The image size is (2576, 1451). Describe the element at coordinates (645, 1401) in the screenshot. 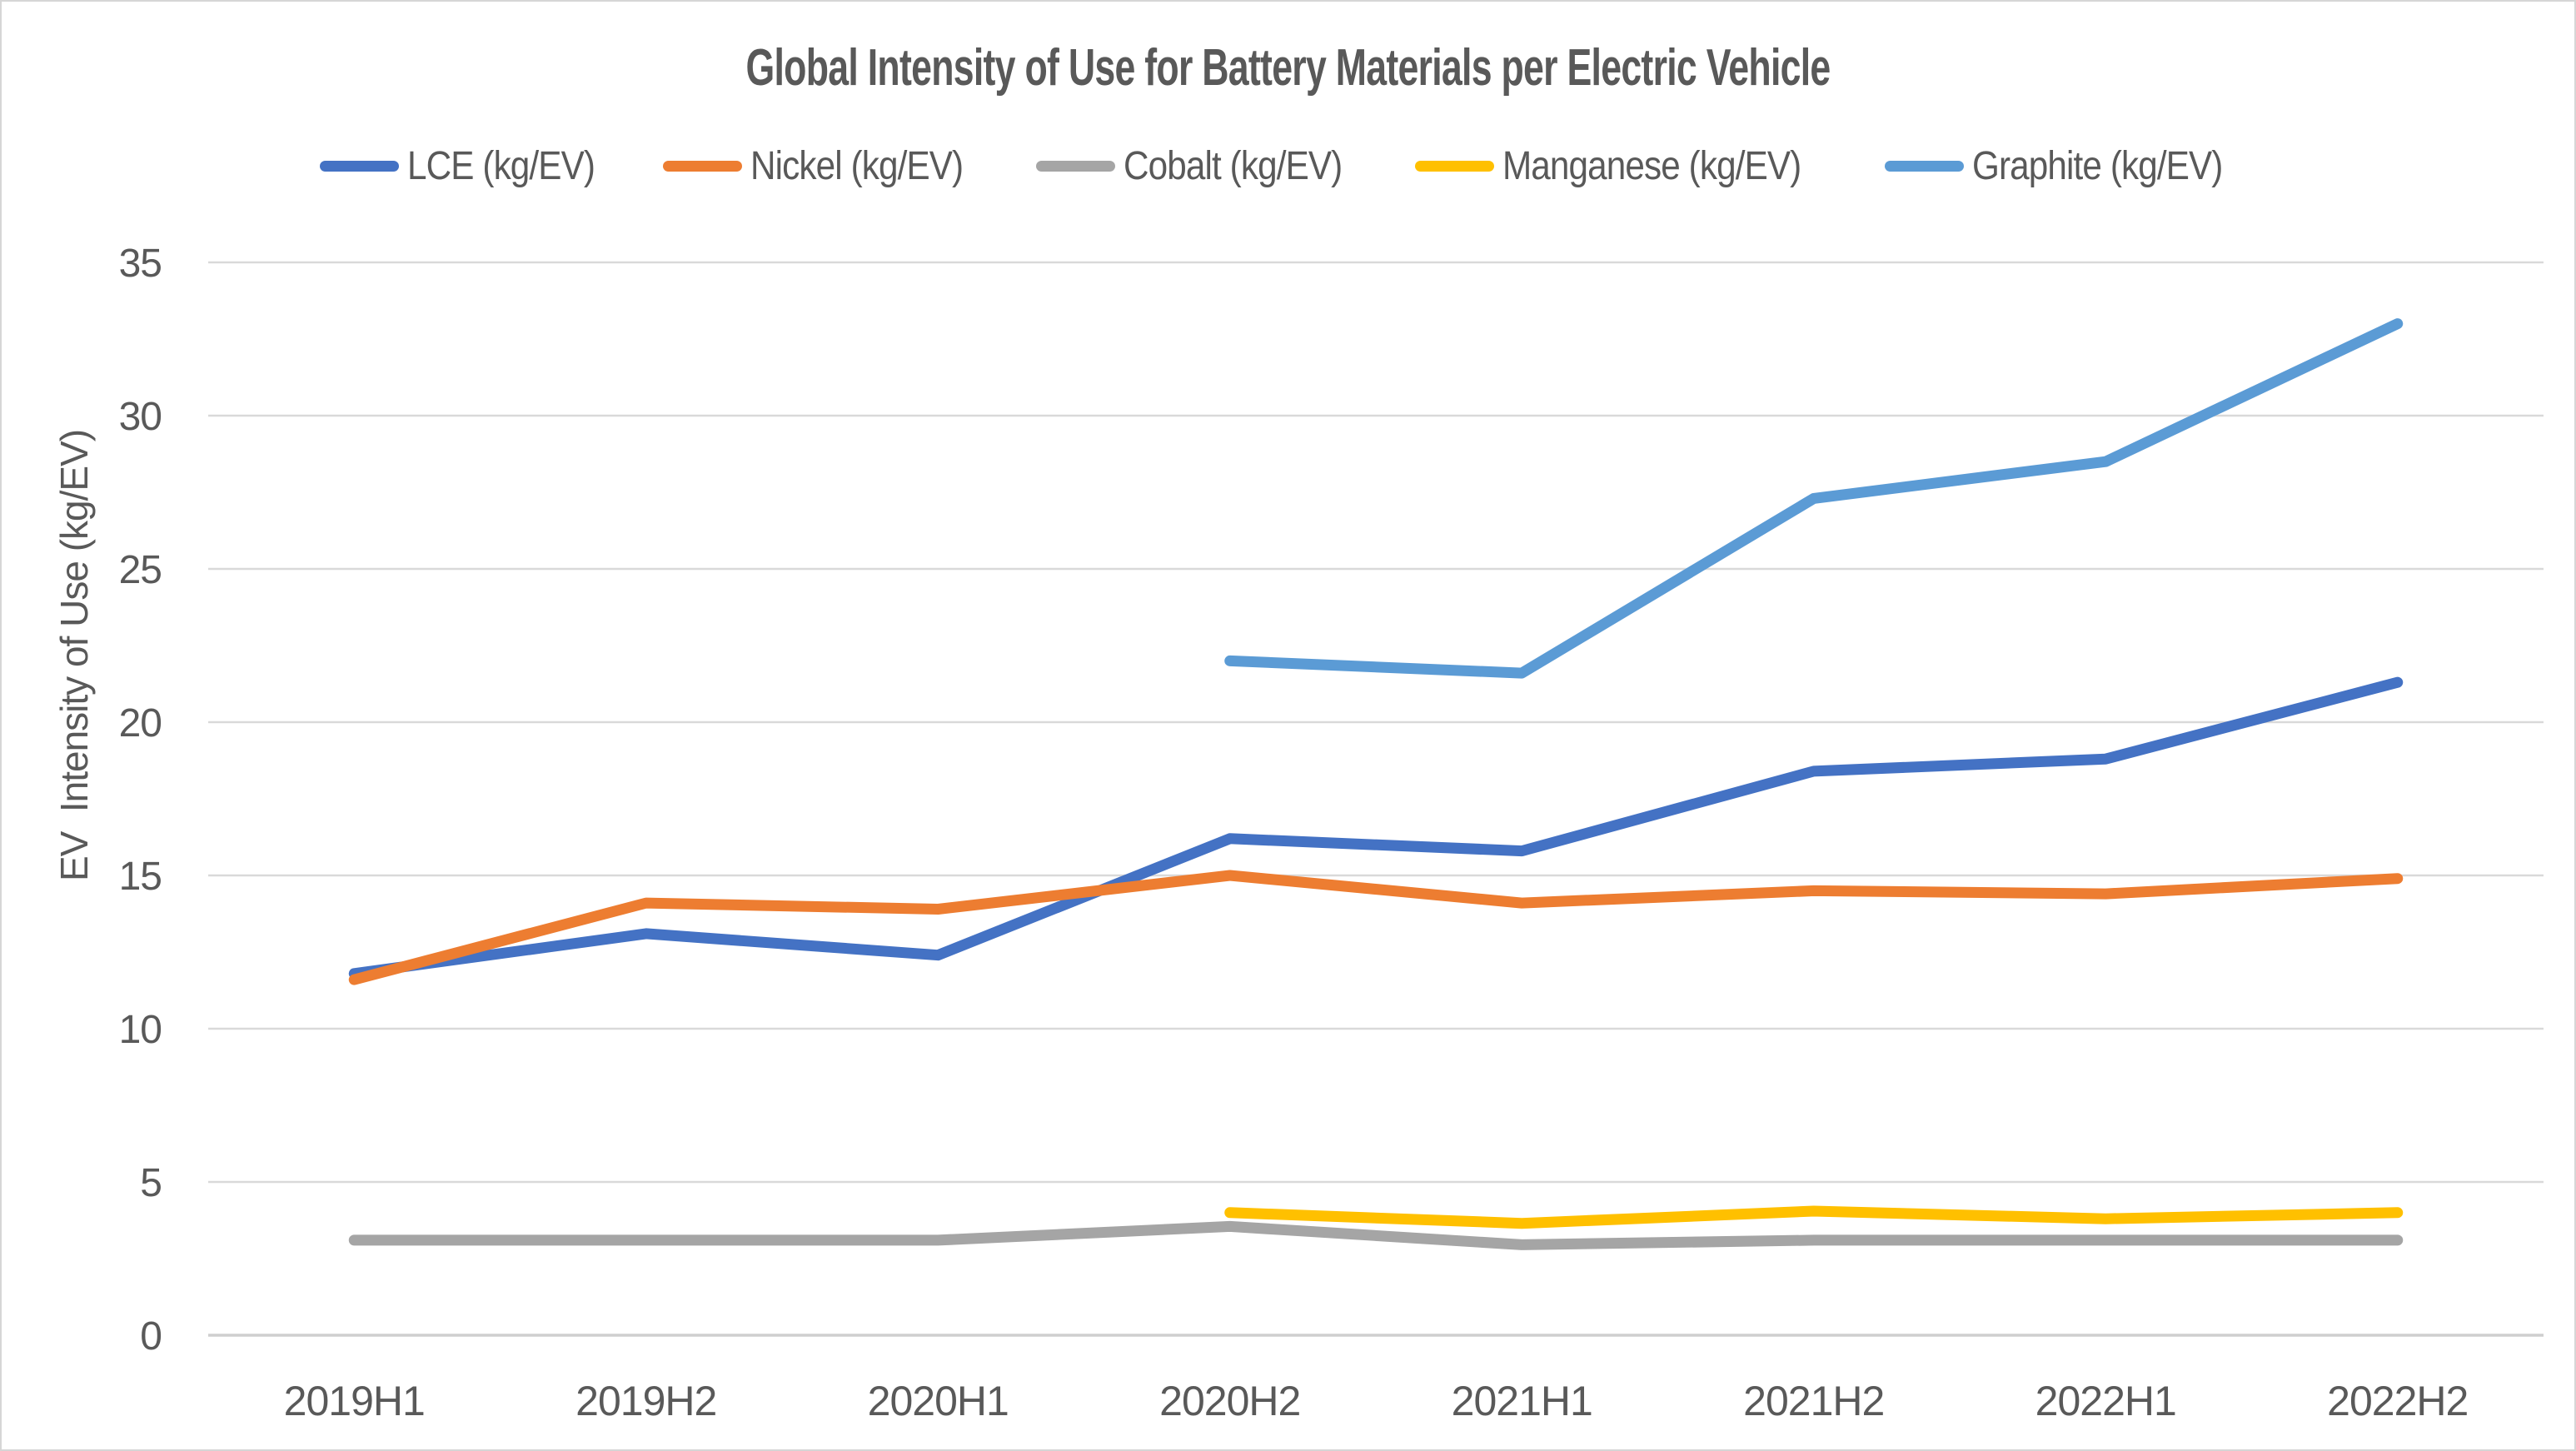

I see `x-tick-label: 2019H2` at that location.